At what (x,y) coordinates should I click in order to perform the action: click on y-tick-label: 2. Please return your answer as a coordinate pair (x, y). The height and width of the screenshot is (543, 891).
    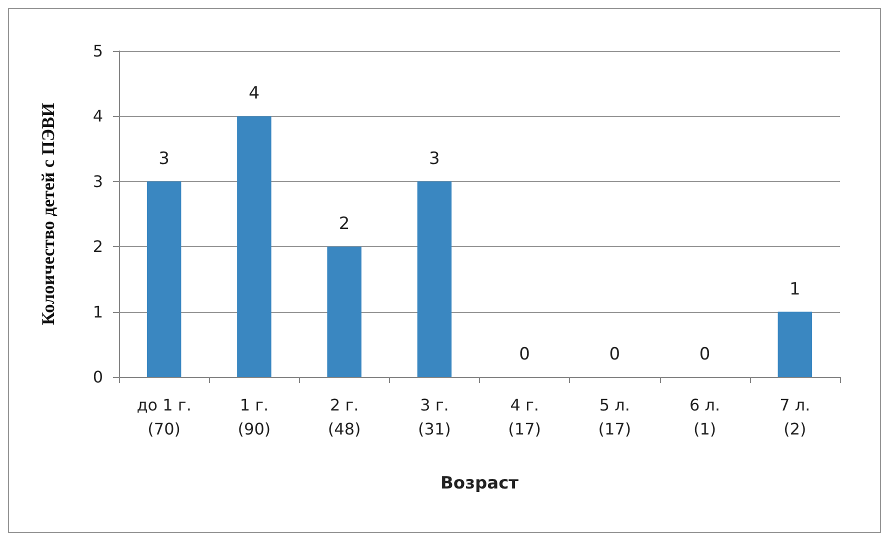
    Looking at the image, I should click on (97, 246).